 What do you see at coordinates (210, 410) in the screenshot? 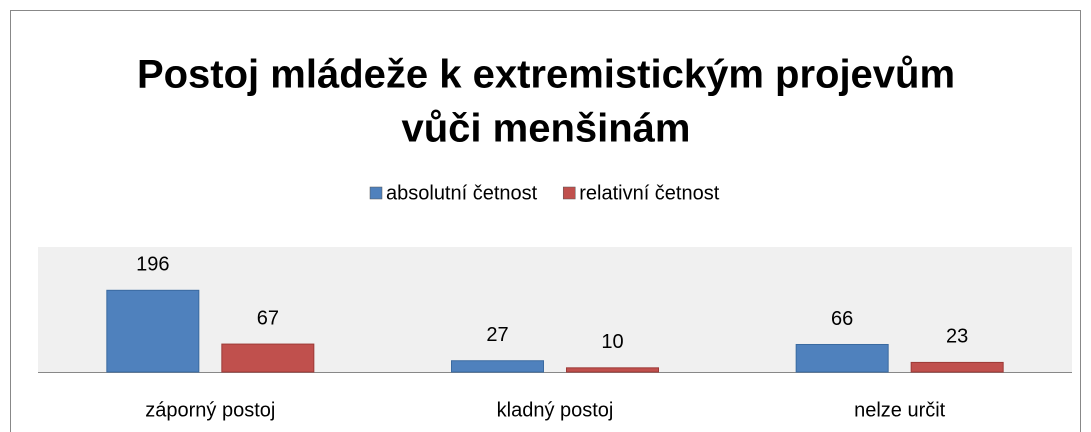
I see `x-tick-label: záporný postoj` at bounding box center [210, 410].